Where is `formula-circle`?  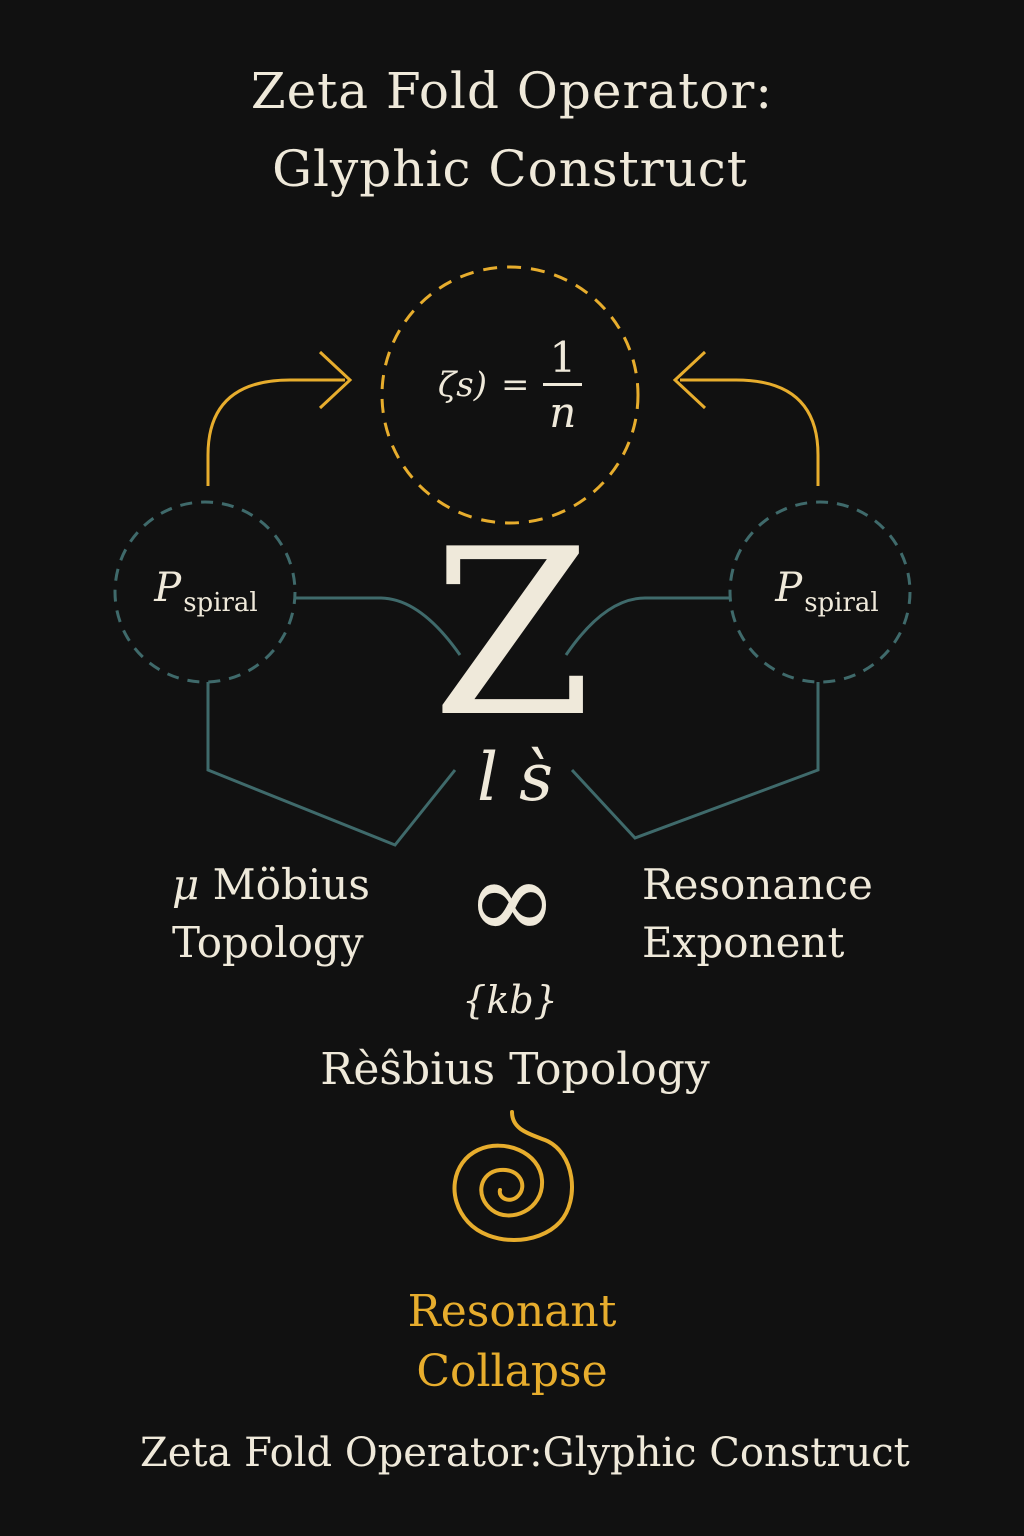 formula-circle is located at coordinates (510, 395).